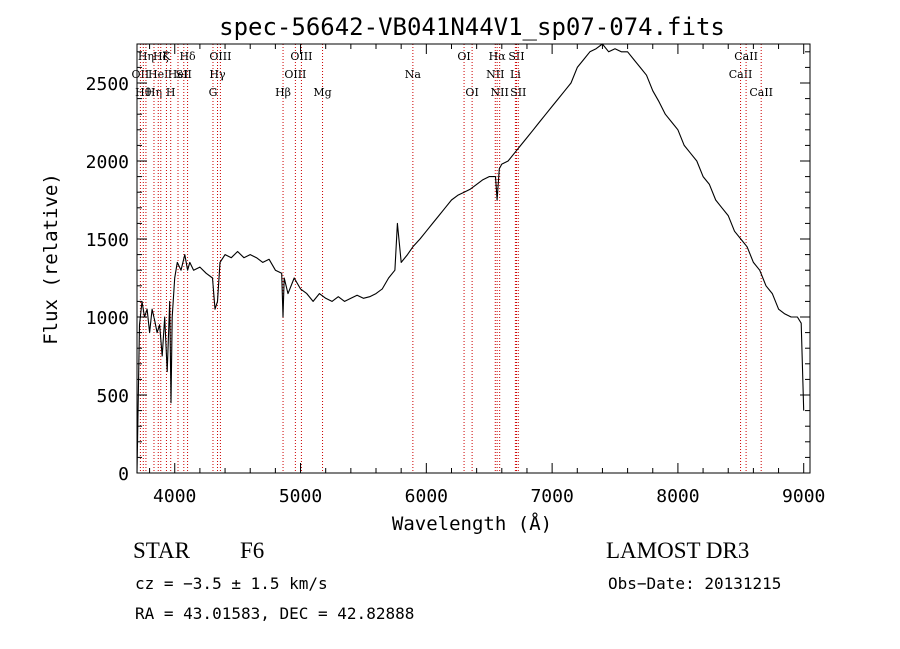 The height and width of the screenshot is (649, 900). What do you see at coordinates (803, 496) in the screenshot?
I see `x-tick-label-5: 9000` at bounding box center [803, 496].